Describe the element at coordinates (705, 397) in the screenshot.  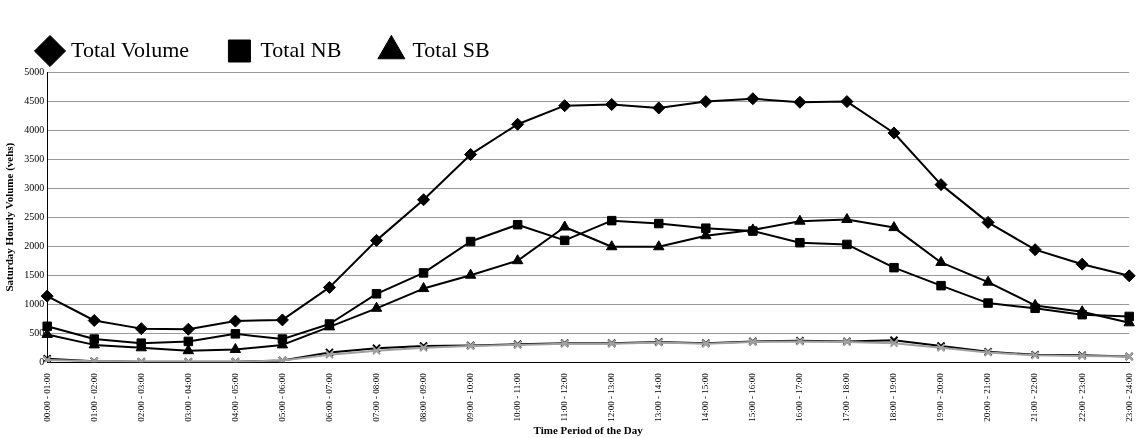
I see `x-tick-label: 14:00 - 15:00` at that location.